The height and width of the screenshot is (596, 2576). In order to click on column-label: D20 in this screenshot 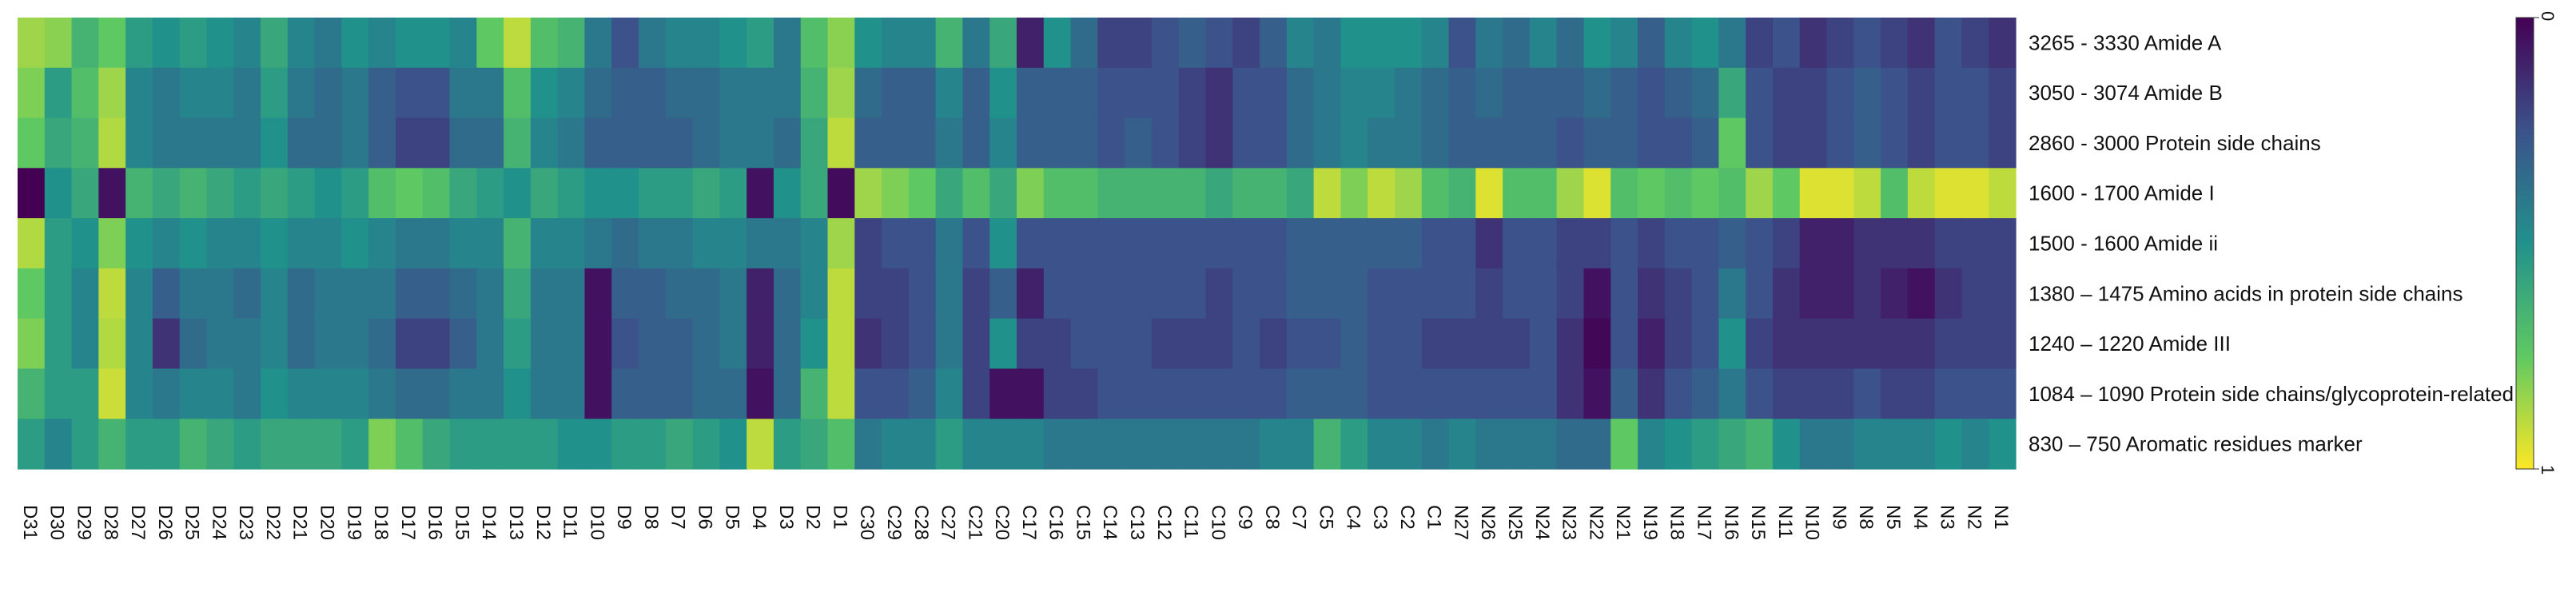, I will do `click(327, 522)`.